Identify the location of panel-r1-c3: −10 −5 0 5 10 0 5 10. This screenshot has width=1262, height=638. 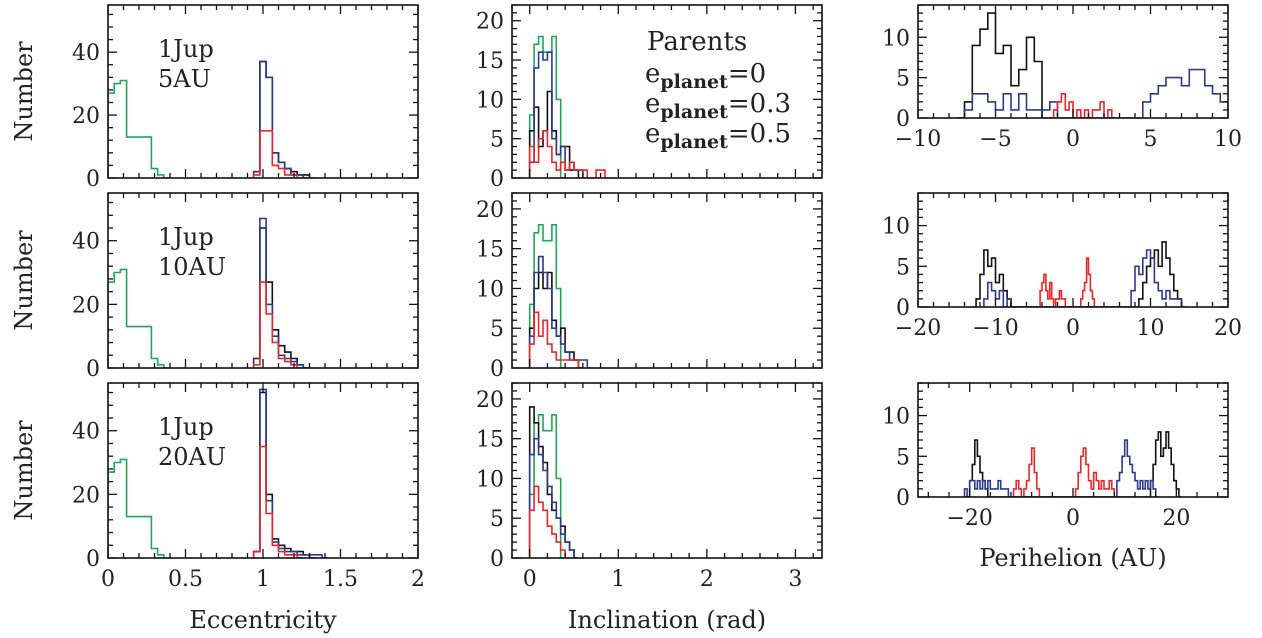
(1062, 78).